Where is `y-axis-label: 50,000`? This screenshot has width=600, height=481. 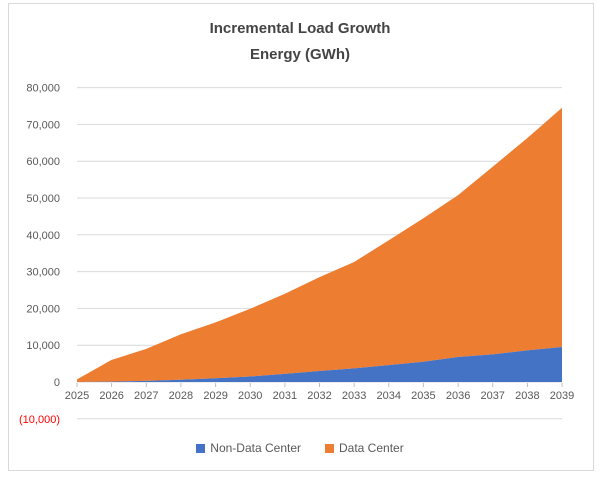 y-axis-label: 50,000 is located at coordinates (43, 199).